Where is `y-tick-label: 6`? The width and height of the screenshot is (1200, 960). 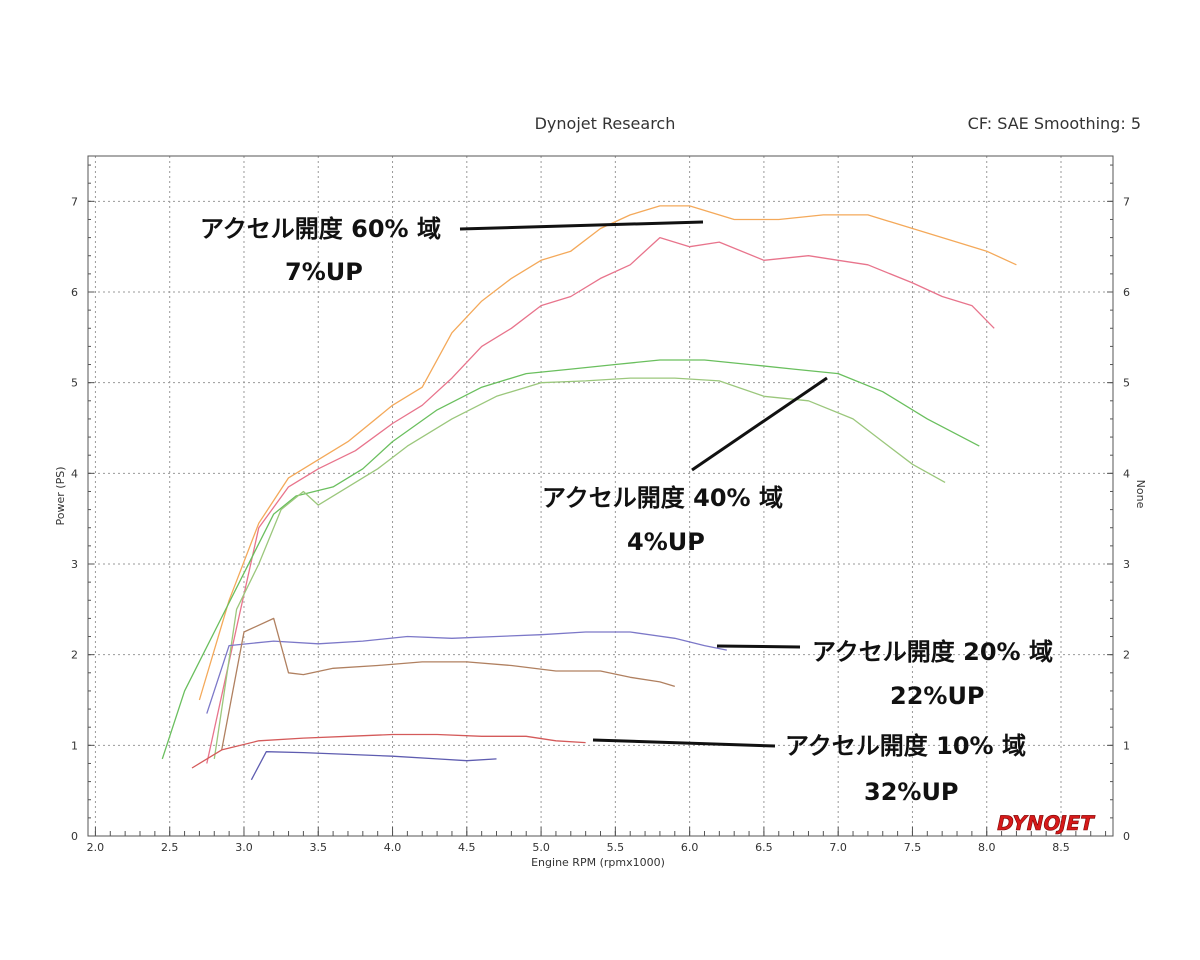
y-tick-label: 6 is located at coordinates (74, 292).